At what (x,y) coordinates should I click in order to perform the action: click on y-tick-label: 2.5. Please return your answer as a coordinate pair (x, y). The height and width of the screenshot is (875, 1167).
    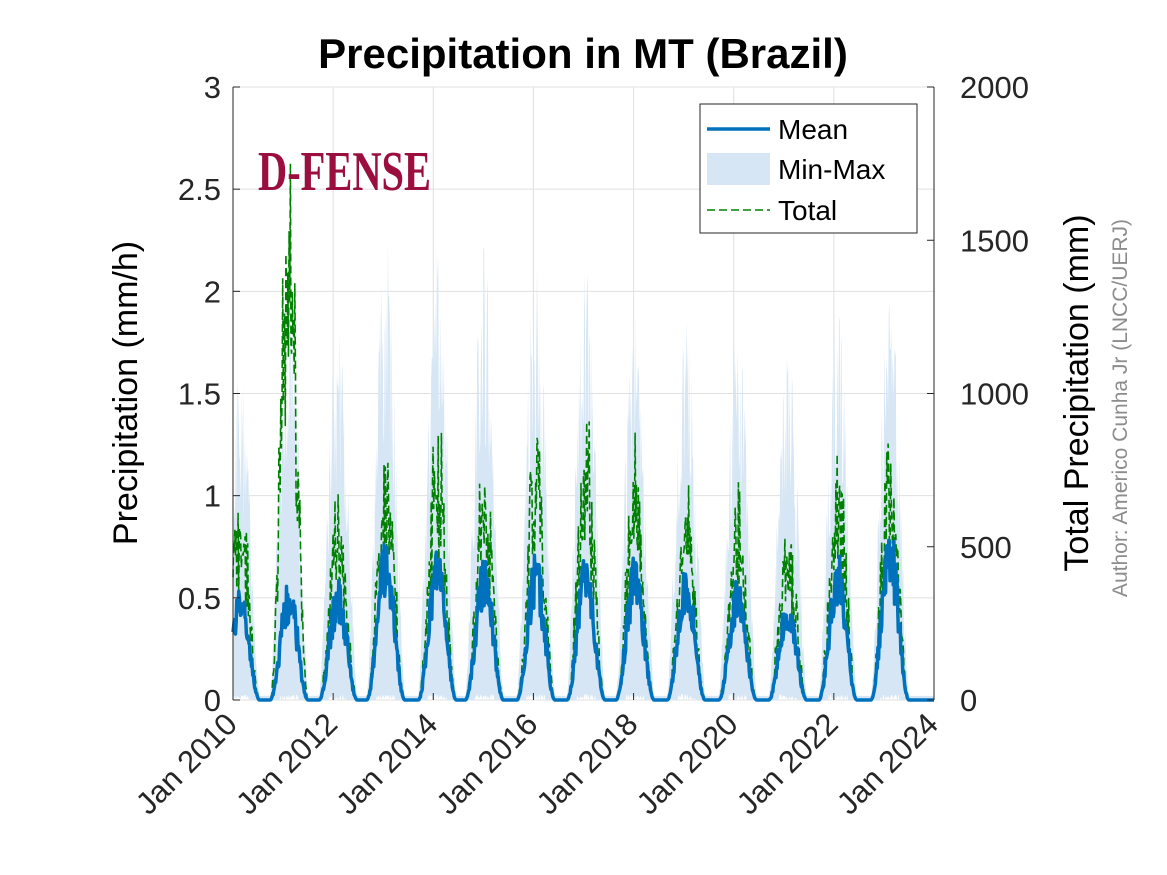
    Looking at the image, I should click on (199, 189).